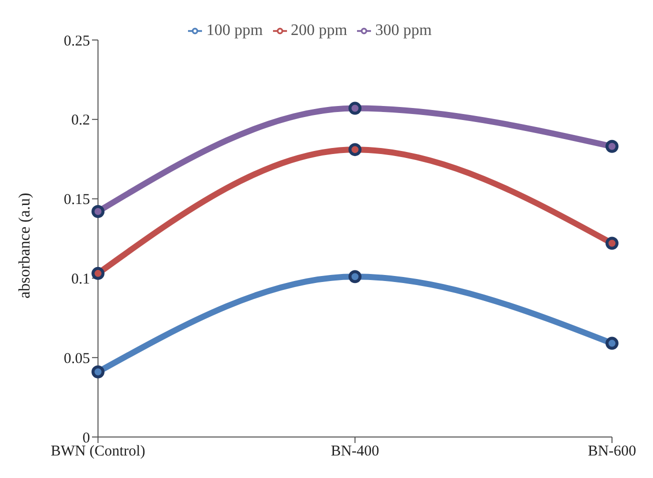  I want to click on y-axis-title: absorbance (a.u), so click(25, 245).